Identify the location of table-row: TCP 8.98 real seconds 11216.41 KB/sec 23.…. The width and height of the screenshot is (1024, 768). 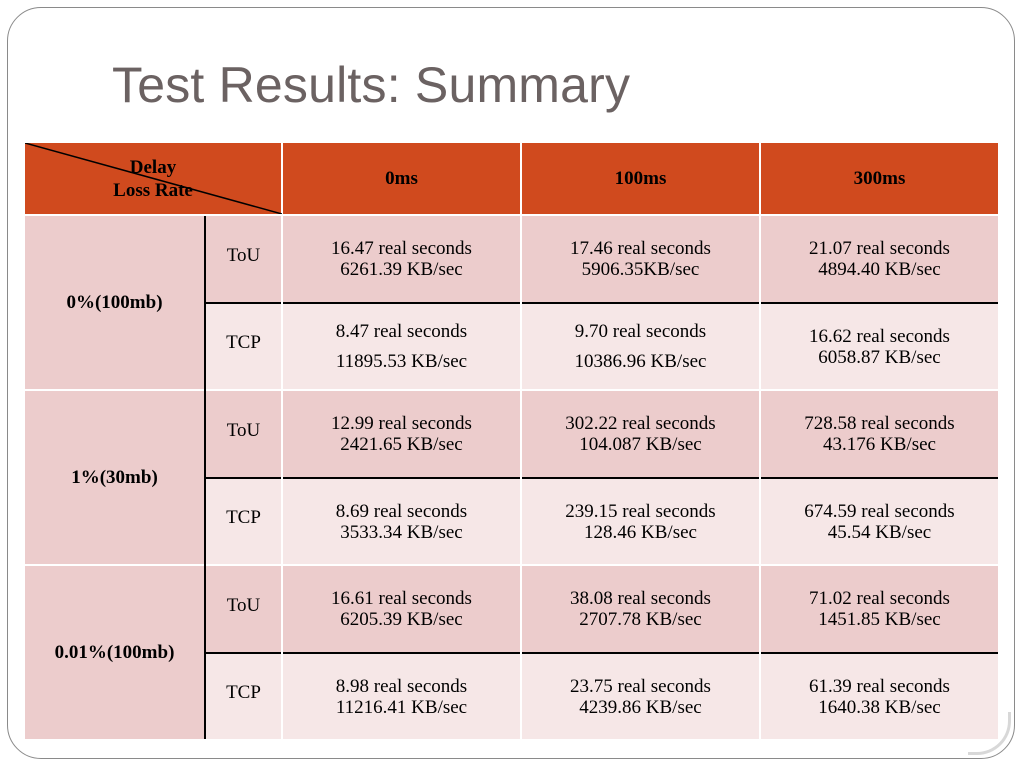
(511, 695).